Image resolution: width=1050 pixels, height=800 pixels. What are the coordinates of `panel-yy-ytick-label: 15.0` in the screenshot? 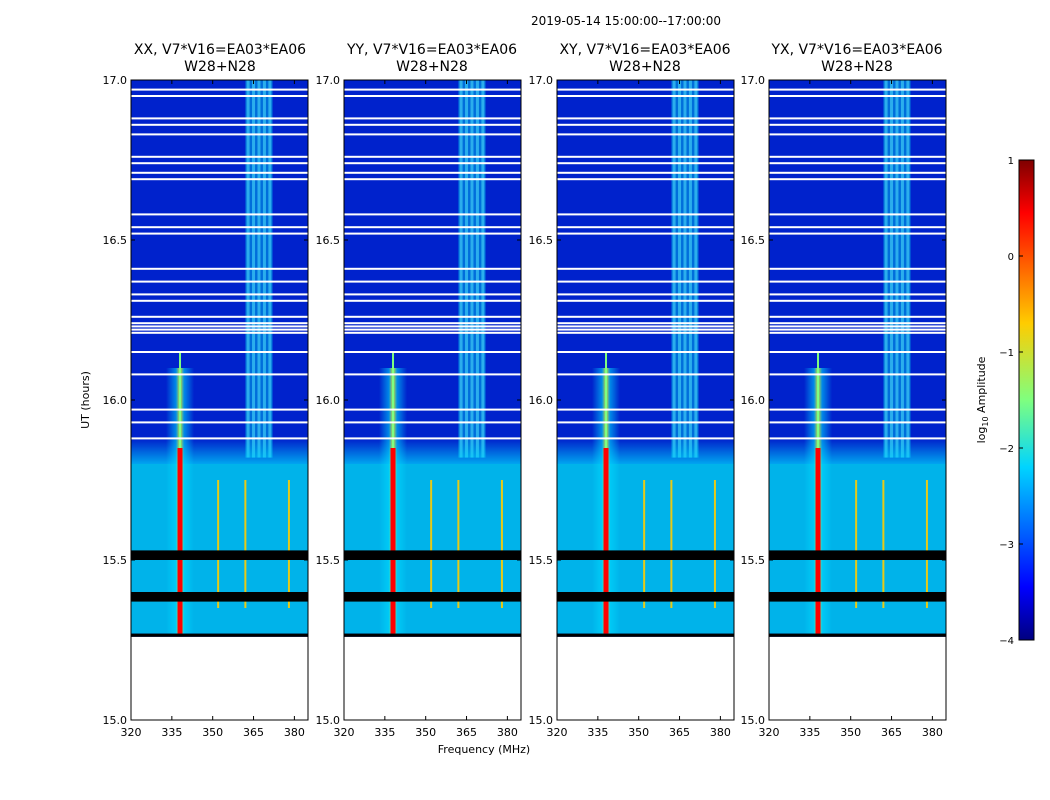 It's located at (328, 720).